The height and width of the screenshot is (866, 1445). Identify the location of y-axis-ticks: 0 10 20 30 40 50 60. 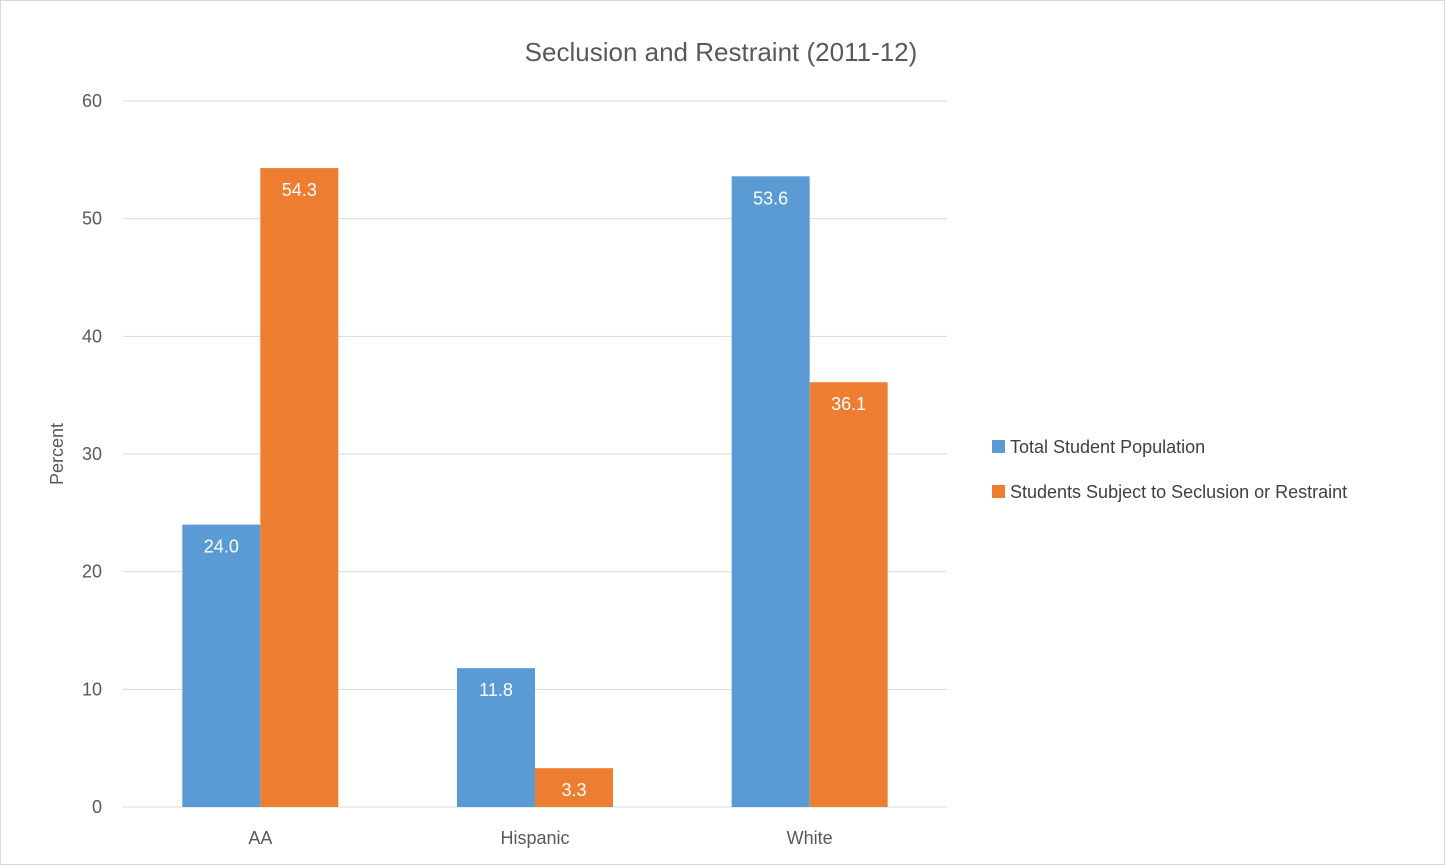
(92, 454).